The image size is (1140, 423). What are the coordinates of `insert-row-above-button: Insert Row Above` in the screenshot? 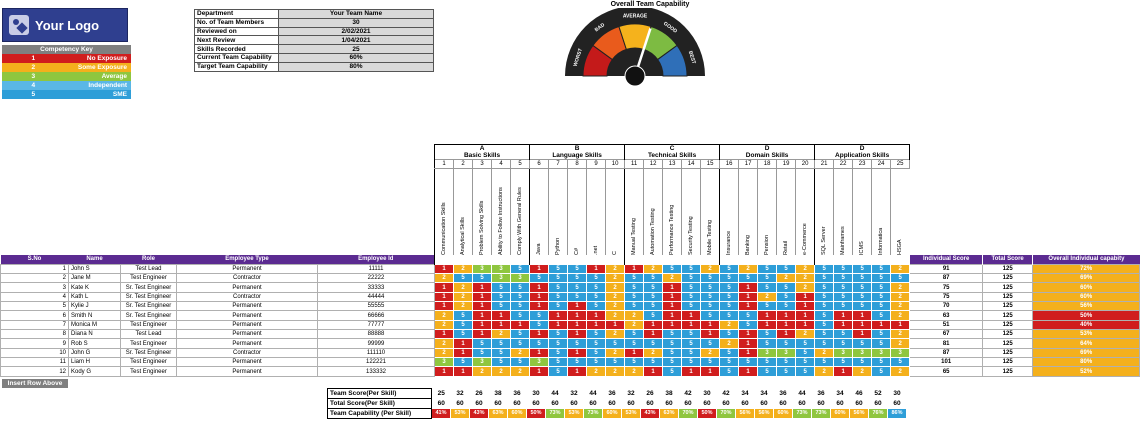 It's located at (35, 383).